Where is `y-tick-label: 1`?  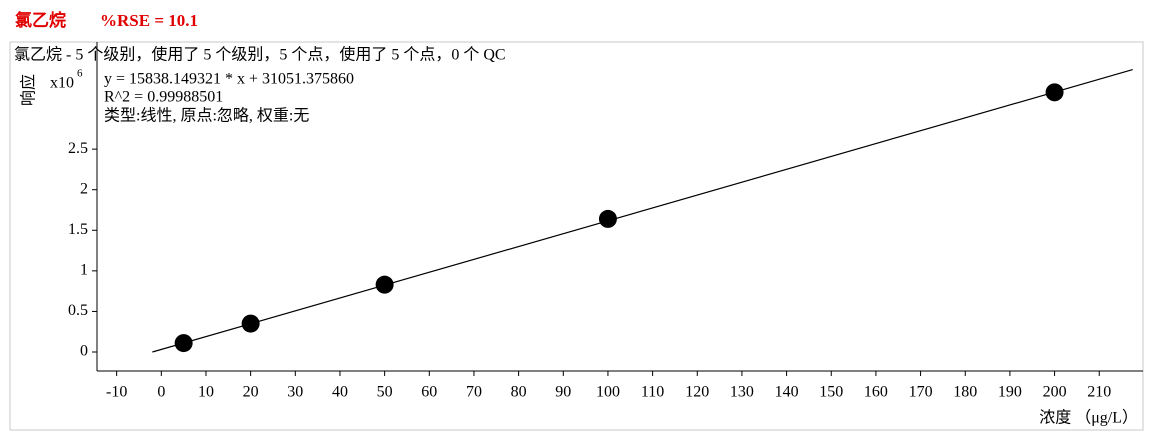 y-tick-label: 1 is located at coordinates (84, 270).